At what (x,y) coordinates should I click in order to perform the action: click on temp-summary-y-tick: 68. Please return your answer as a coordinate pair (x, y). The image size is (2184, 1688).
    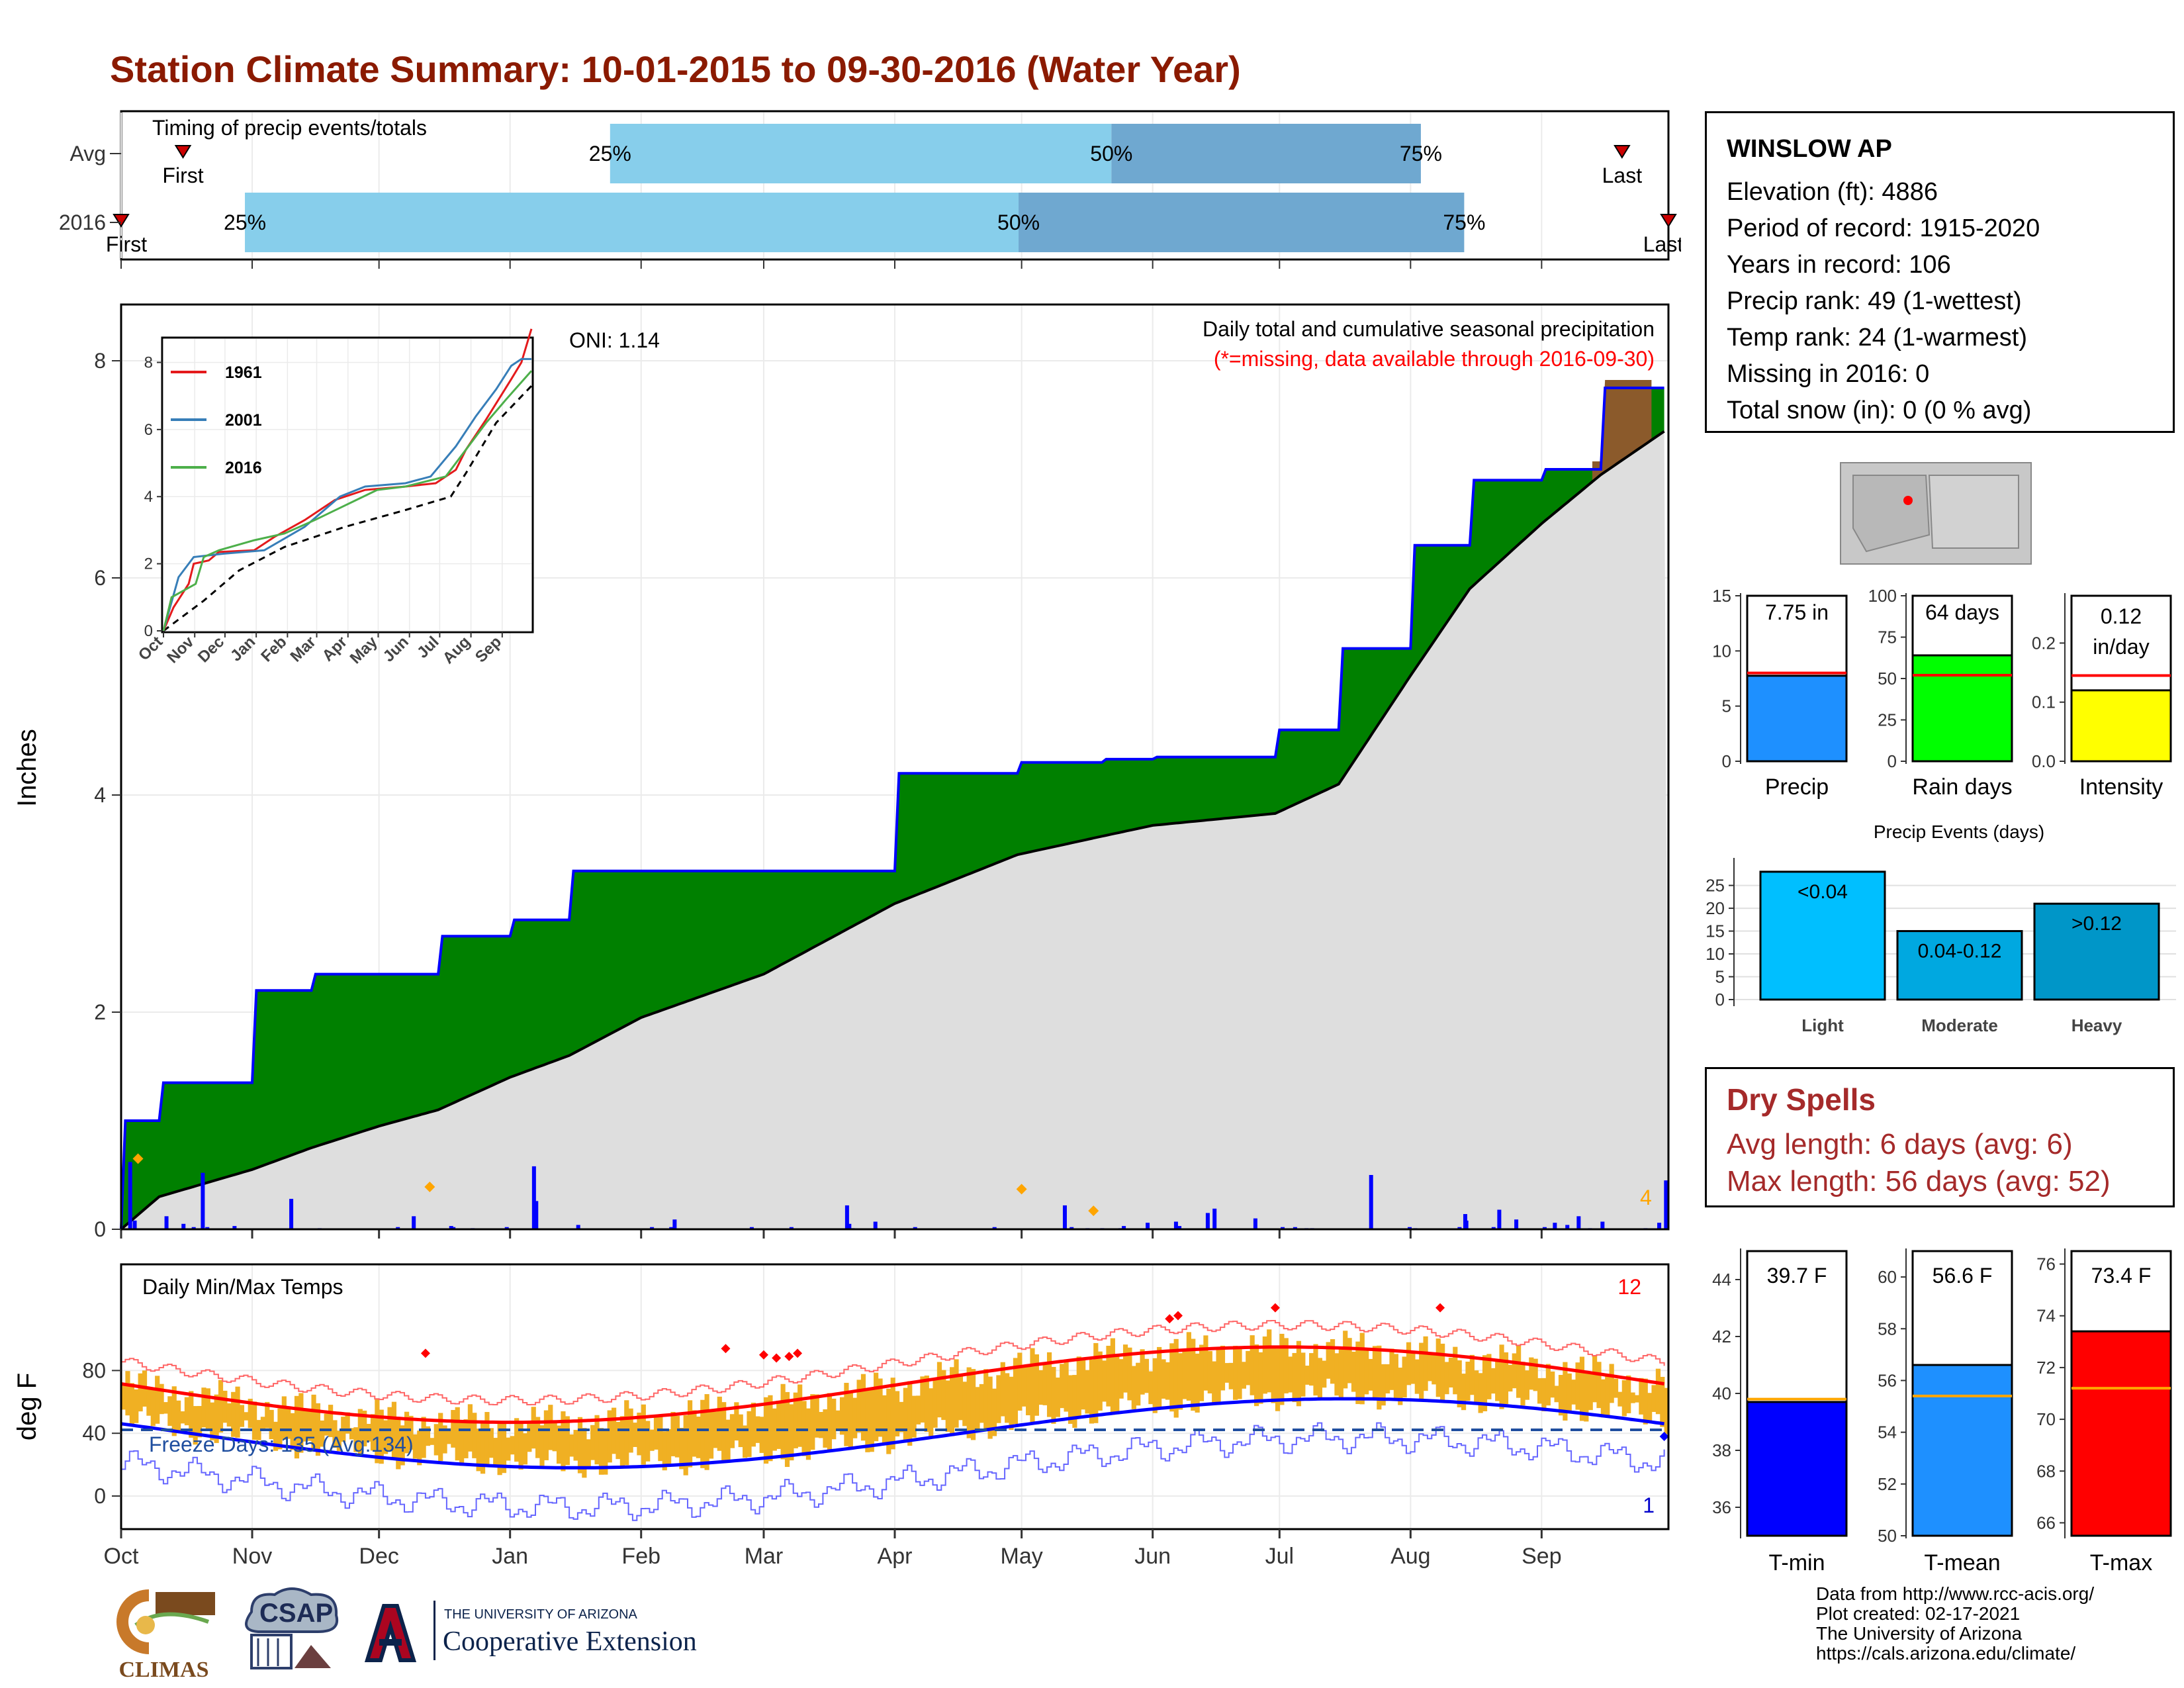
    Looking at the image, I should click on (2046, 1471).